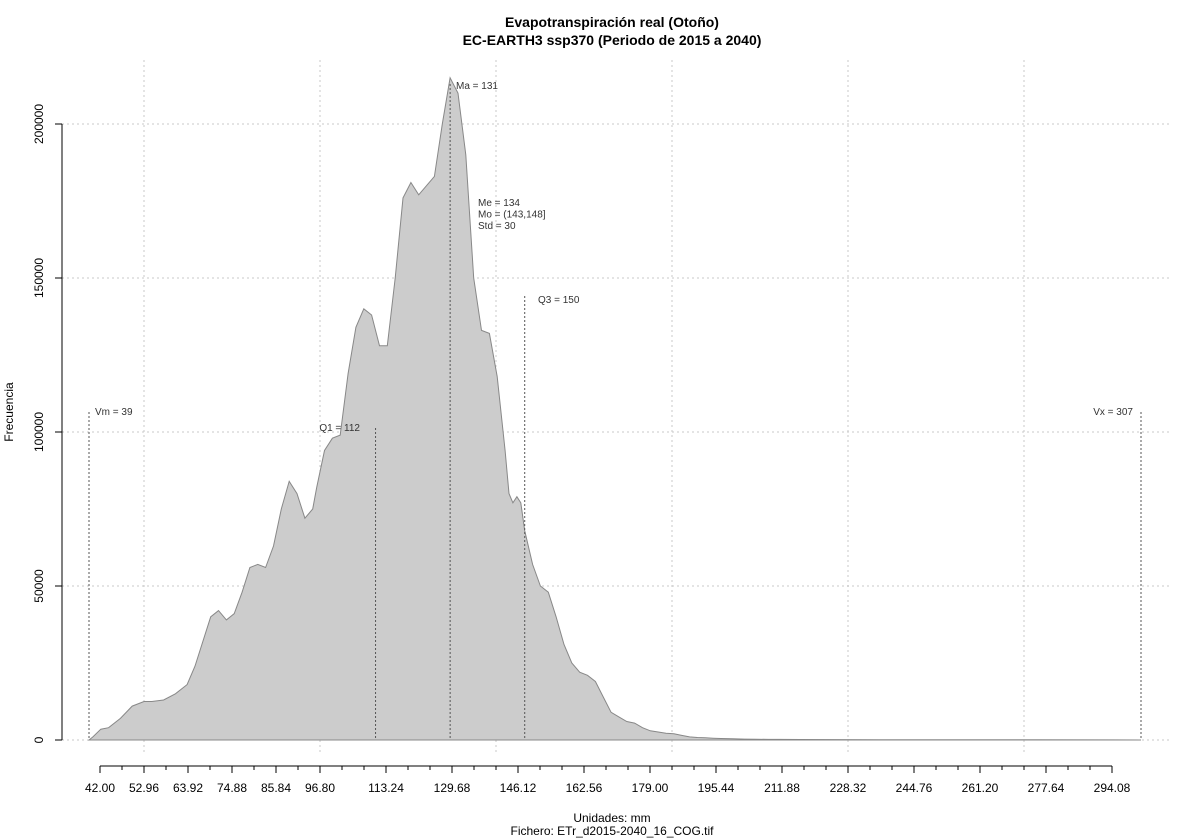 The height and width of the screenshot is (840, 1200). What do you see at coordinates (339, 428) in the screenshot?
I see `annotation-q1: Q1 = 112` at bounding box center [339, 428].